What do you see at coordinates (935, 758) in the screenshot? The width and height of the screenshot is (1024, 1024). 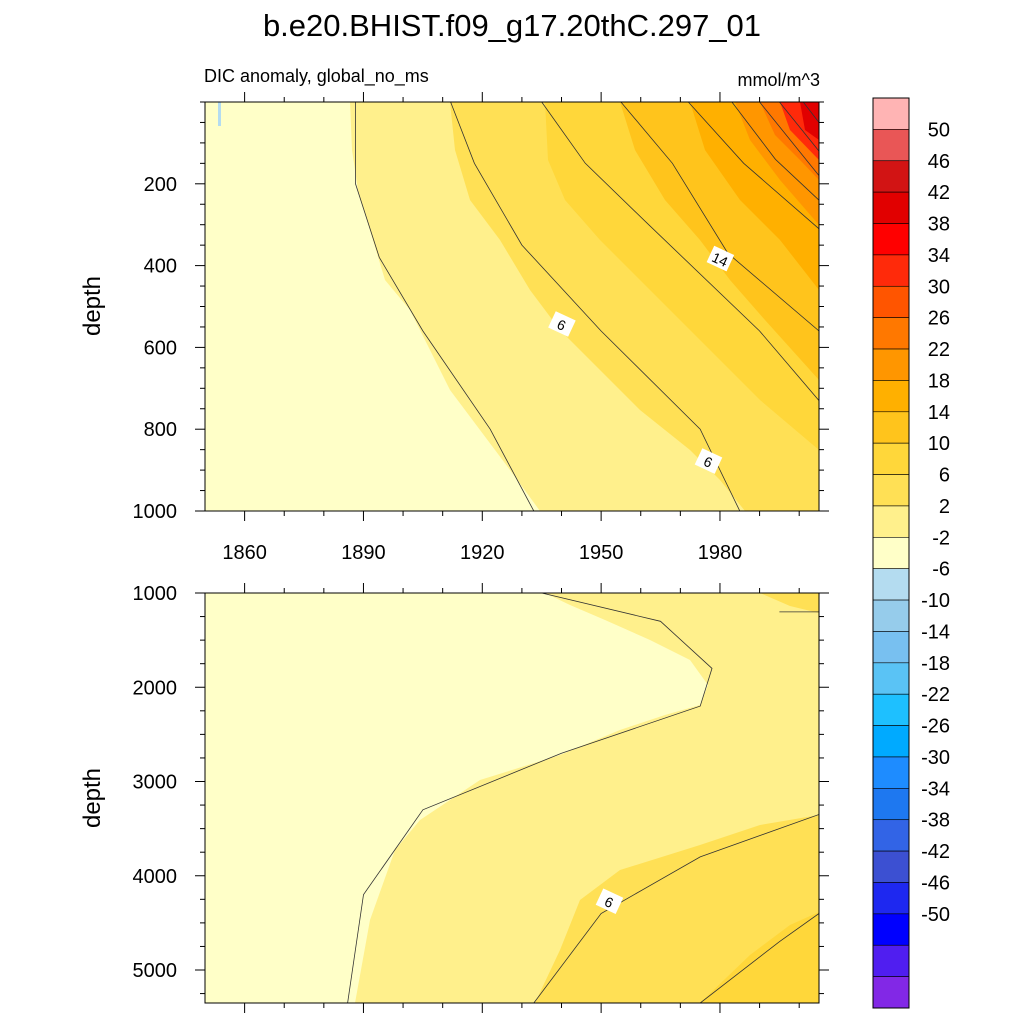 I see `colorbar-label: -30` at bounding box center [935, 758].